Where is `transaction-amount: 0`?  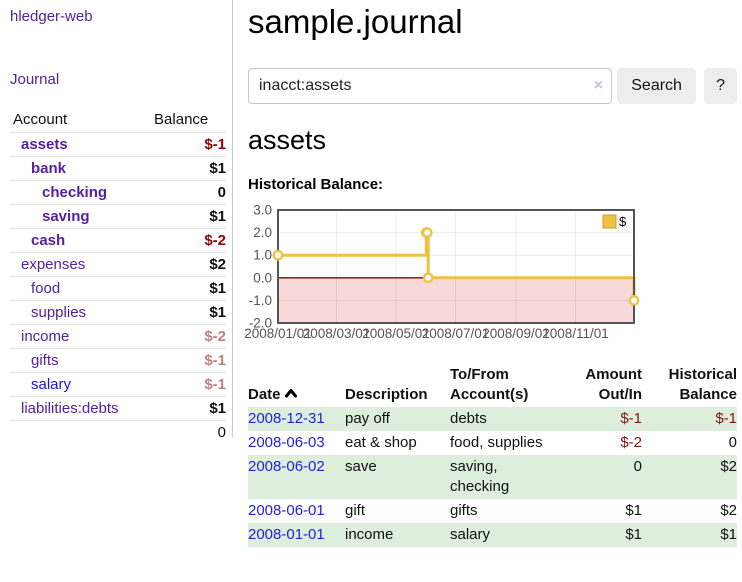
transaction-amount: 0 is located at coordinates (598, 477).